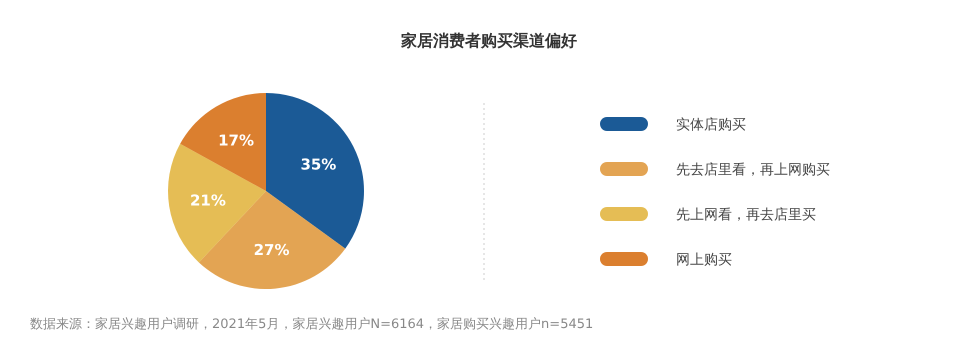 This screenshot has height=351, width=978. I want to click on pie-slice, so click(223, 142).